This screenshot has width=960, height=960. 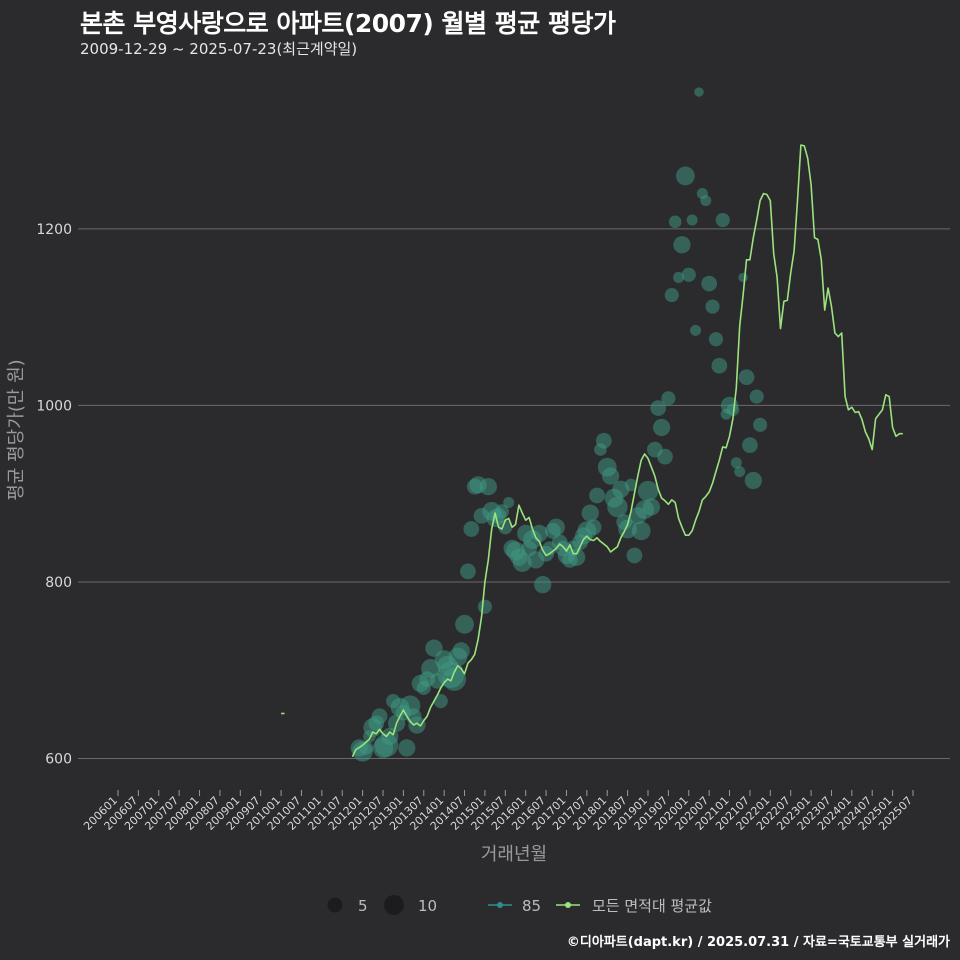 I want to click on legend-size-10-marker, so click(x=394, y=905).